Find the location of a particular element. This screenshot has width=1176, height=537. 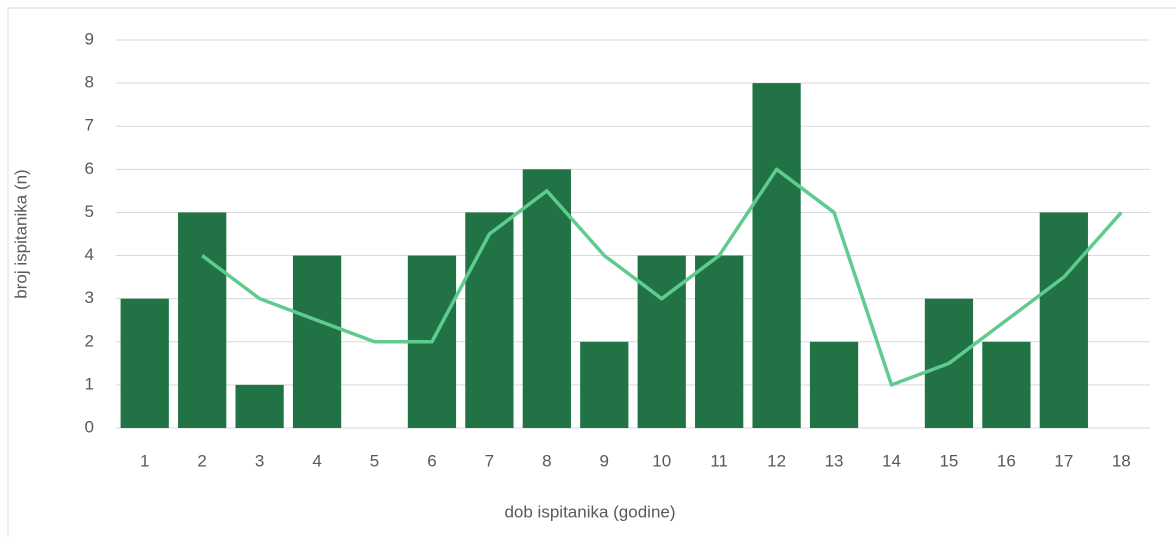

y-tick-label: 6 is located at coordinates (89, 168).